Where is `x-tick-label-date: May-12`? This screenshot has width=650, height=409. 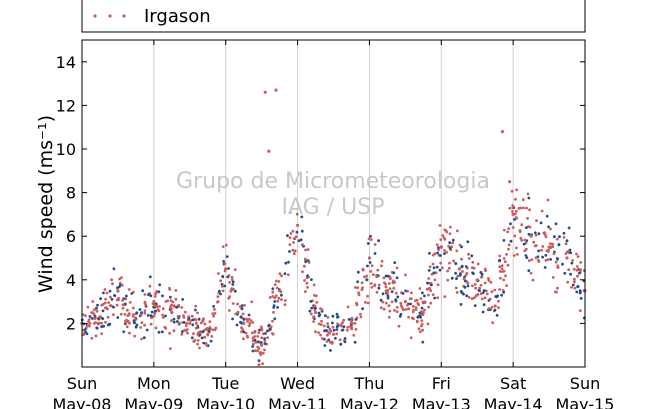 x-tick-label-date: May-12 is located at coordinates (369, 402).